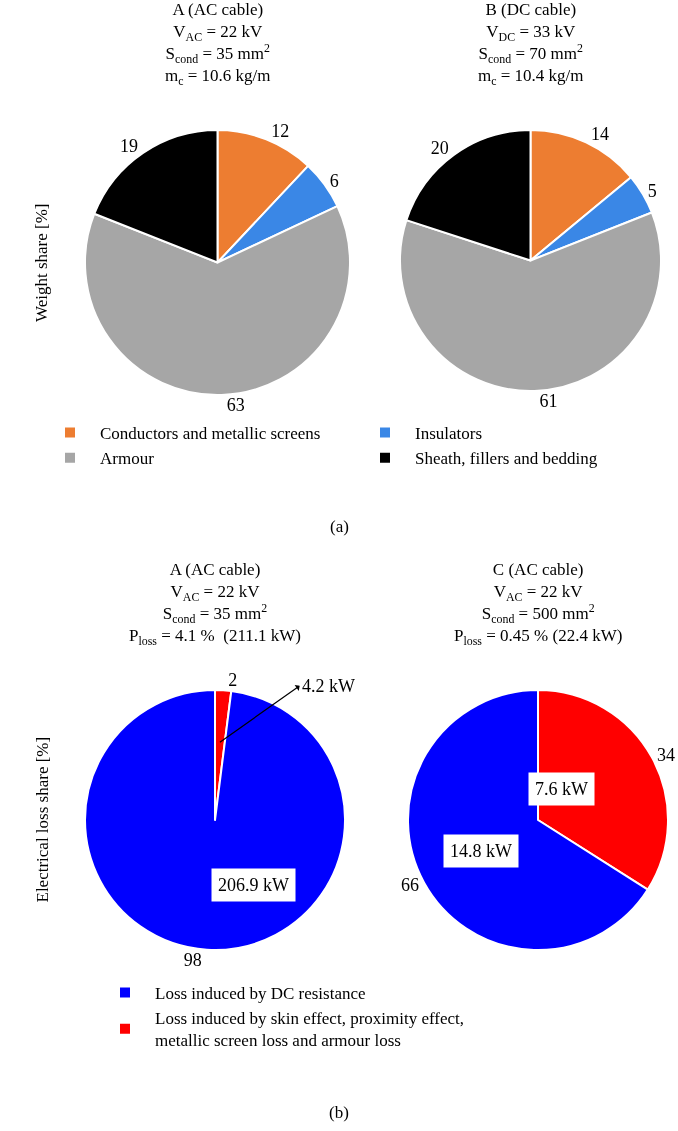  What do you see at coordinates (310, 1030) in the screenshot?
I see `legend-label: Loss induced by skin effect, proximity effect, metallic screen loss and armour loss` at bounding box center [310, 1030].